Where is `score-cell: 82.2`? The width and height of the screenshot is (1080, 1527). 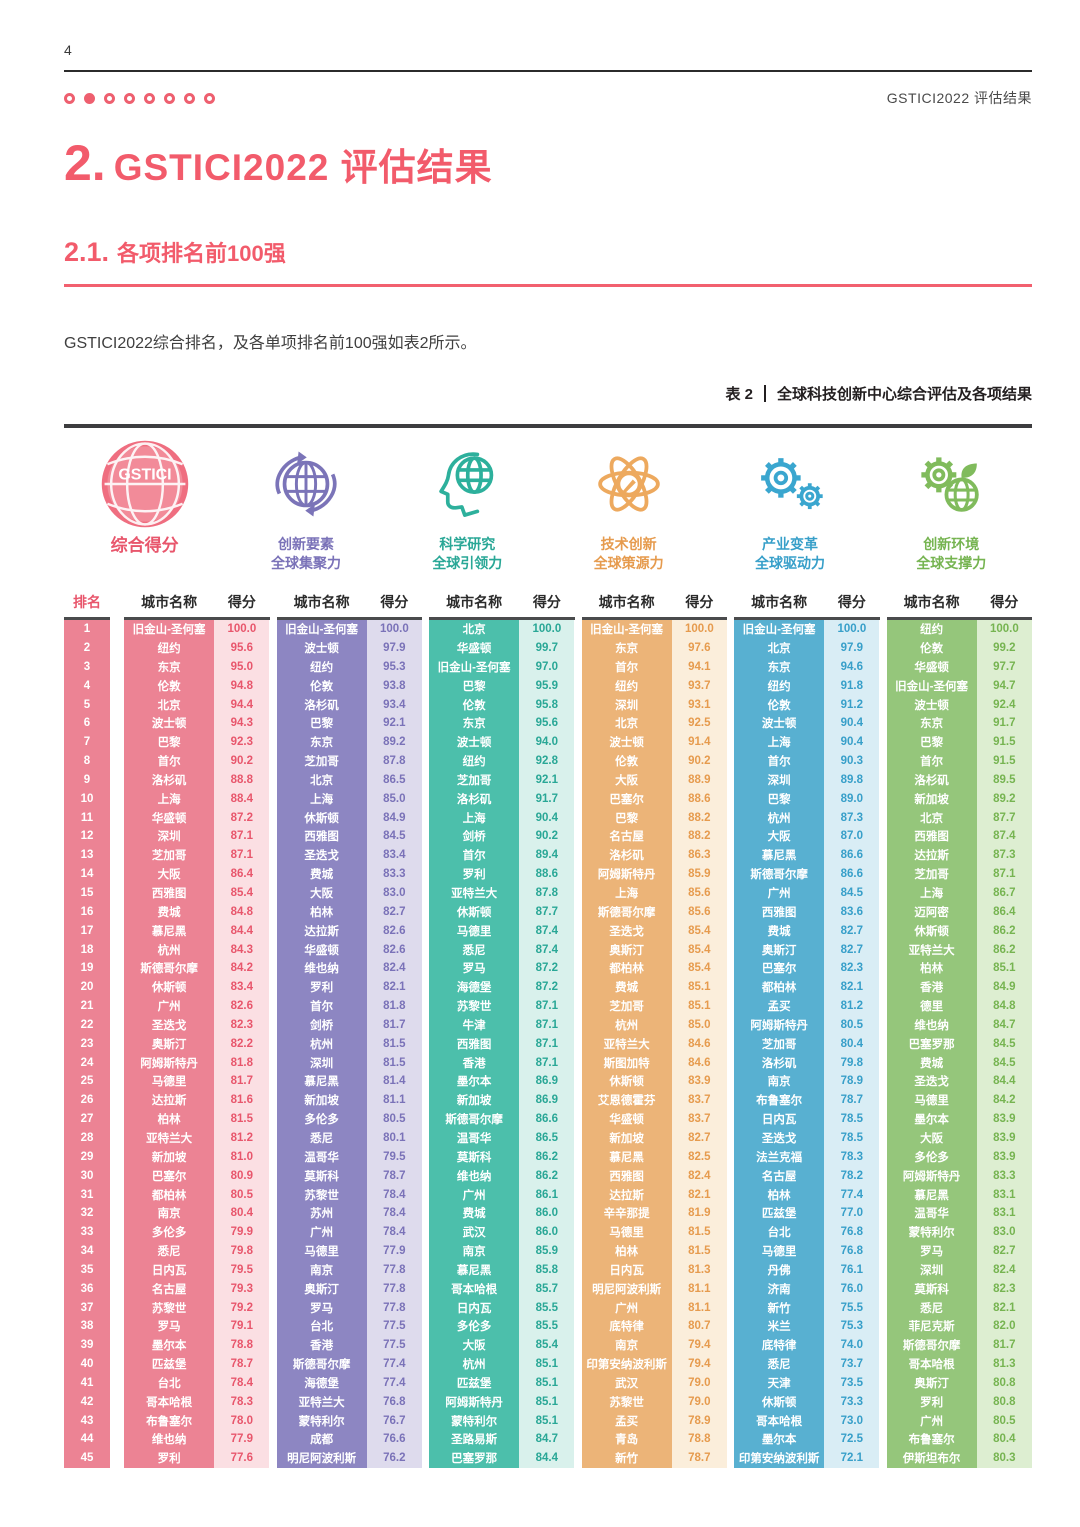 score-cell: 82.2 is located at coordinates (242, 1043).